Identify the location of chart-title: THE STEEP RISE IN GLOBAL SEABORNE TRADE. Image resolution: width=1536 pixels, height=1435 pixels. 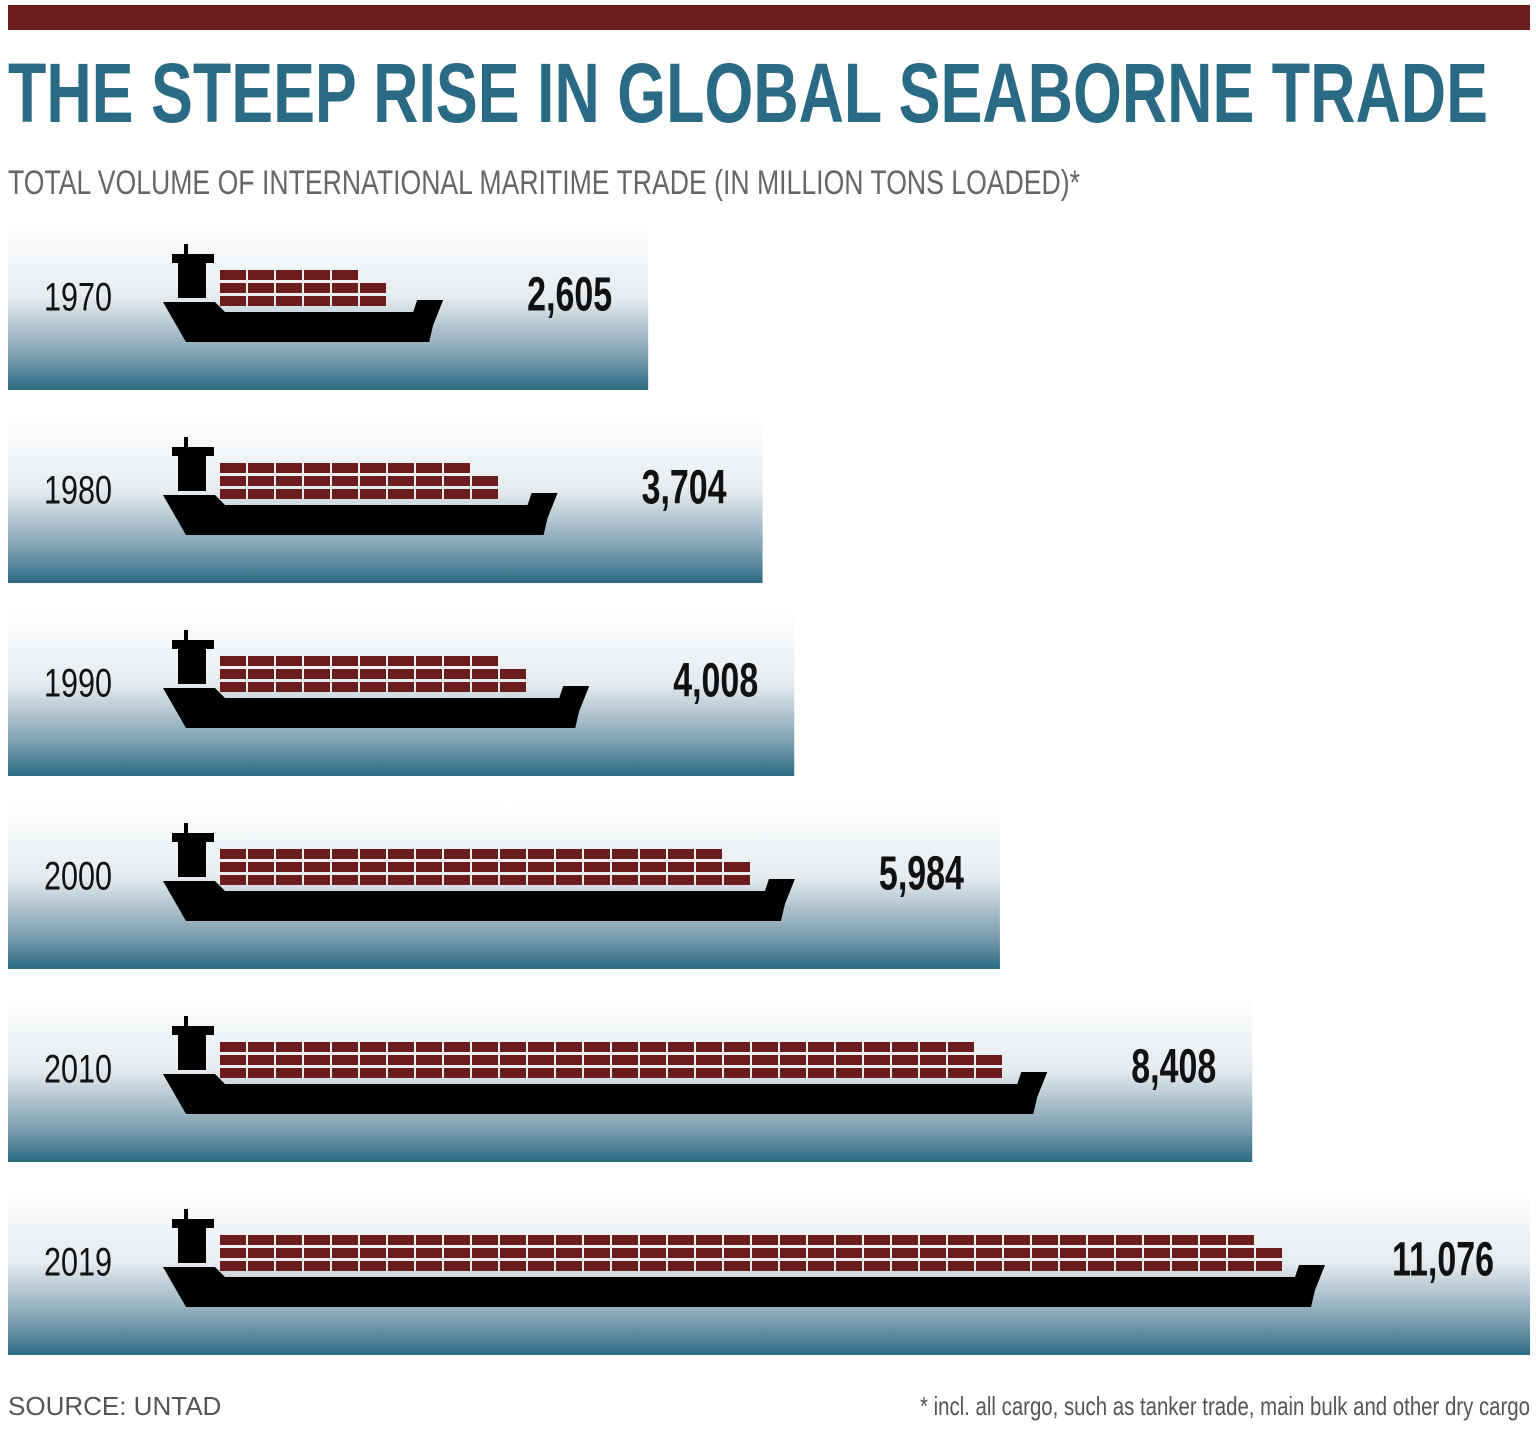
(748, 93).